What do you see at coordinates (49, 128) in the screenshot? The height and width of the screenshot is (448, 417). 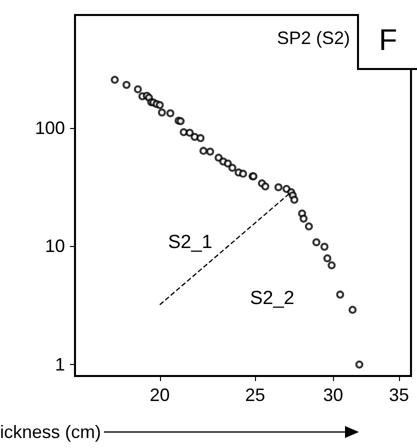 I see `y-tick-label: 100` at bounding box center [49, 128].